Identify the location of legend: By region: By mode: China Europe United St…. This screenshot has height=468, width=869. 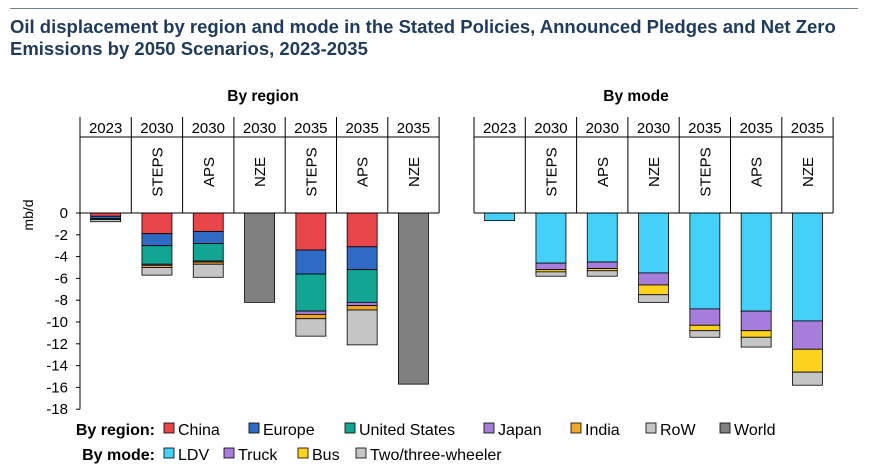
(426, 443).